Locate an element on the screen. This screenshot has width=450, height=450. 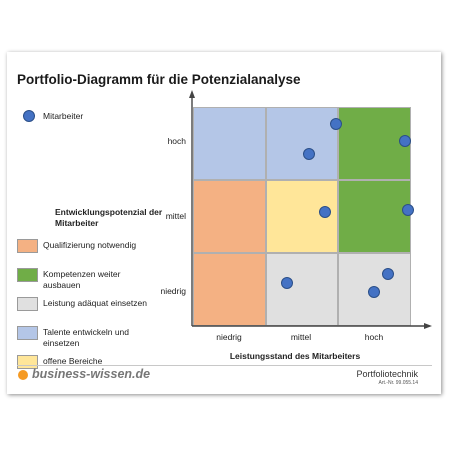
footer-divider is located at coordinates (224, 365).